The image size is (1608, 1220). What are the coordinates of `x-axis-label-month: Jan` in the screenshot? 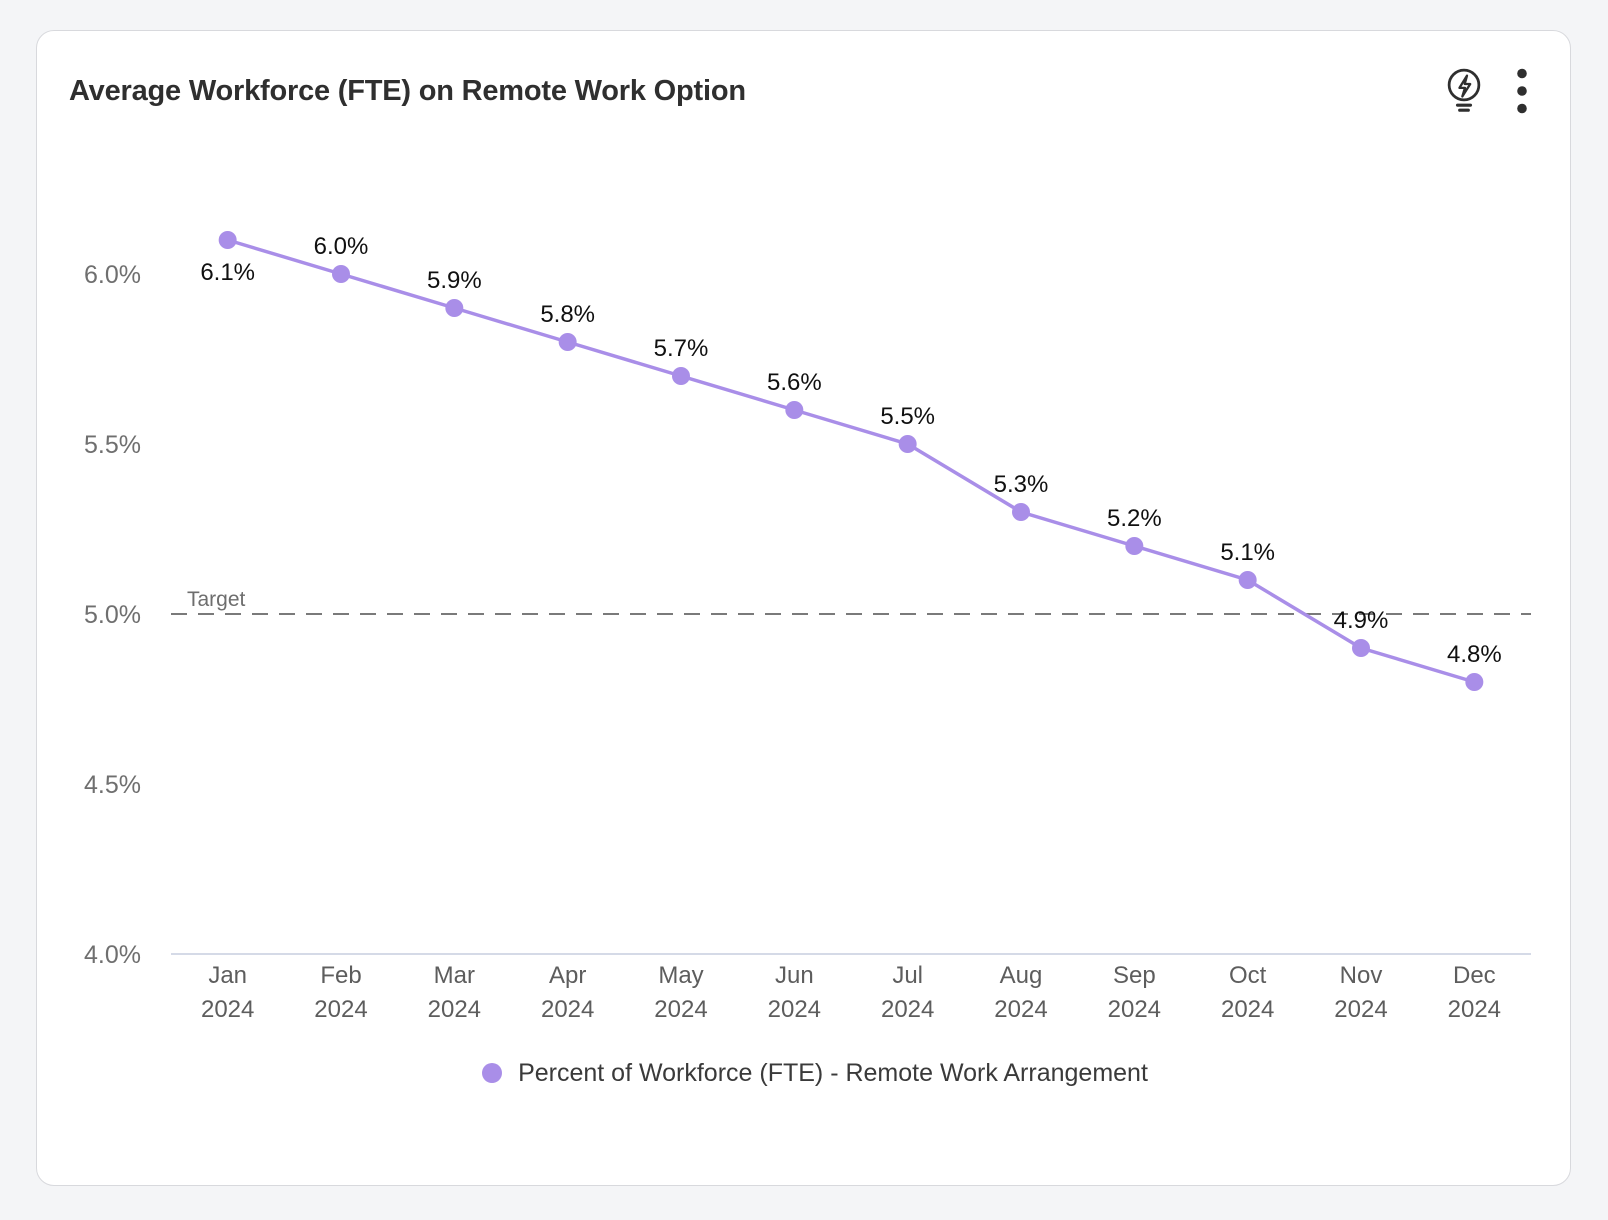 It's located at (227, 975).